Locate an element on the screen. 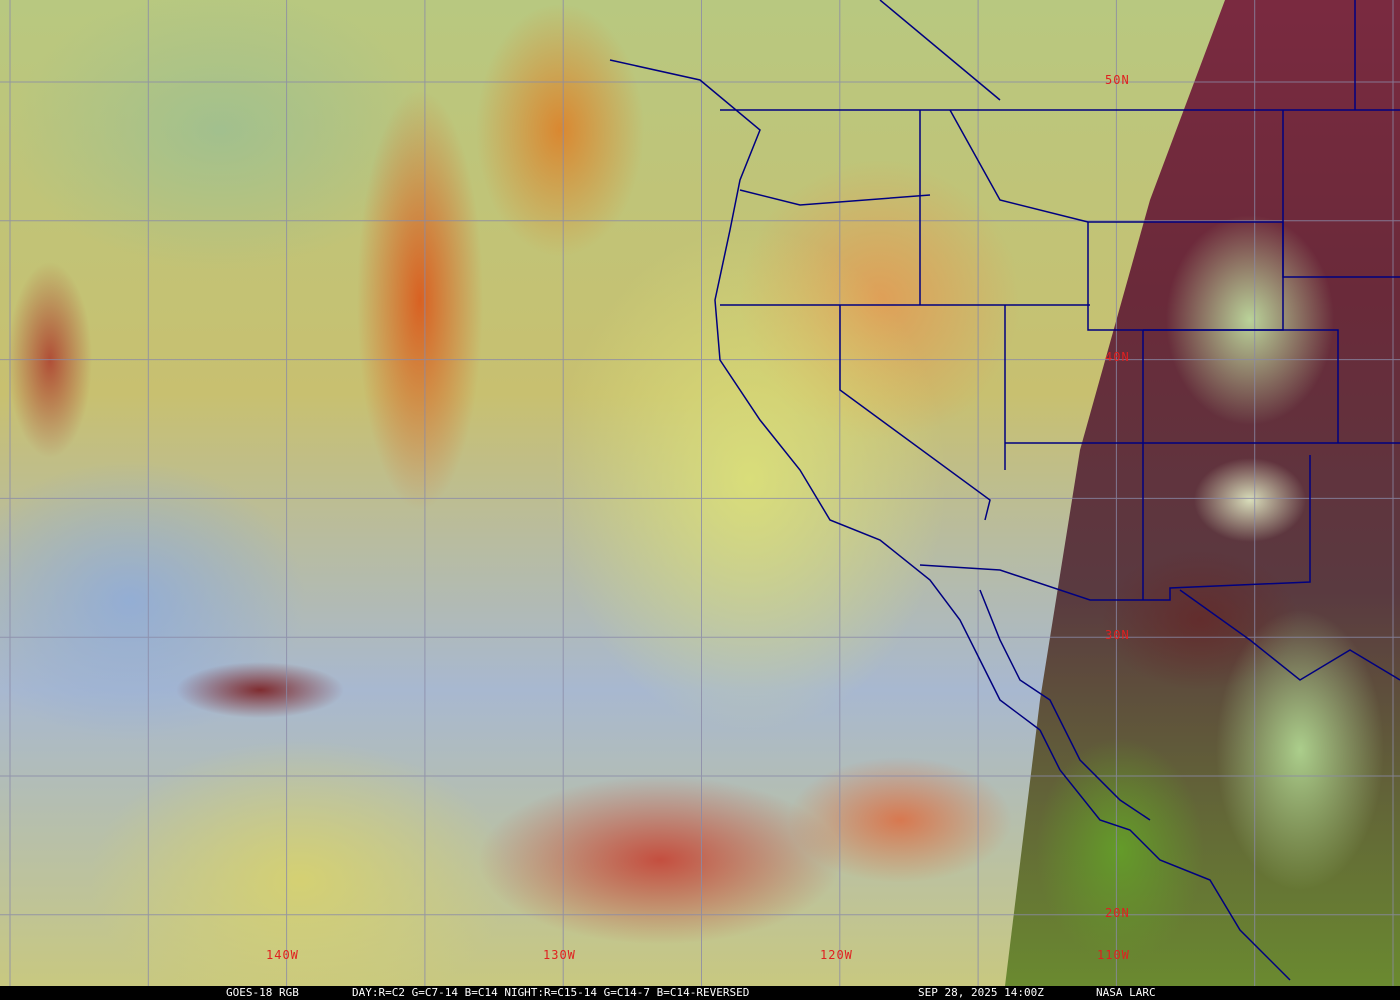 Image resolution: width=1400 pixels, height=1000 pixels. lon-label-120w: 120W is located at coordinates (836, 955).